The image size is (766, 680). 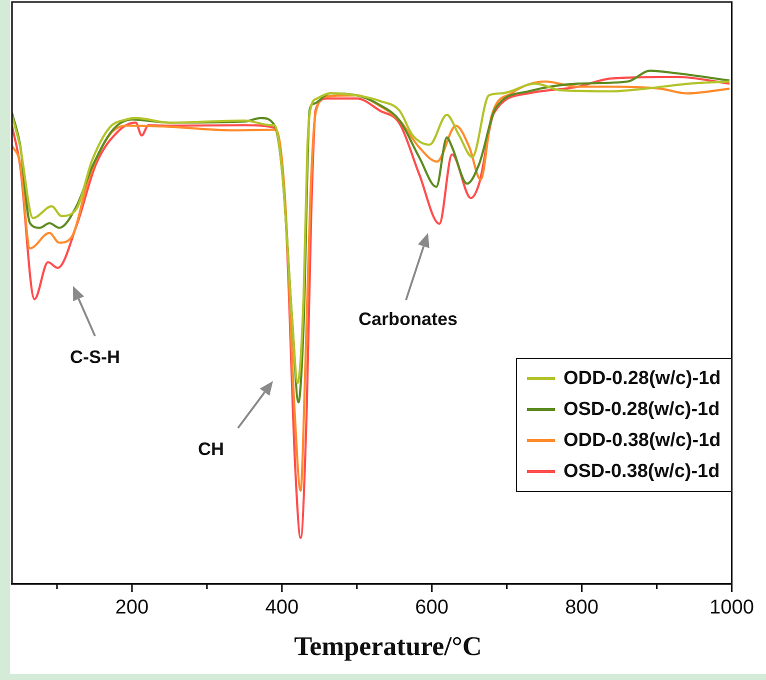 What do you see at coordinates (642, 379) in the screenshot?
I see `legend-label: ODD-0.28(w/c)-1d` at bounding box center [642, 379].